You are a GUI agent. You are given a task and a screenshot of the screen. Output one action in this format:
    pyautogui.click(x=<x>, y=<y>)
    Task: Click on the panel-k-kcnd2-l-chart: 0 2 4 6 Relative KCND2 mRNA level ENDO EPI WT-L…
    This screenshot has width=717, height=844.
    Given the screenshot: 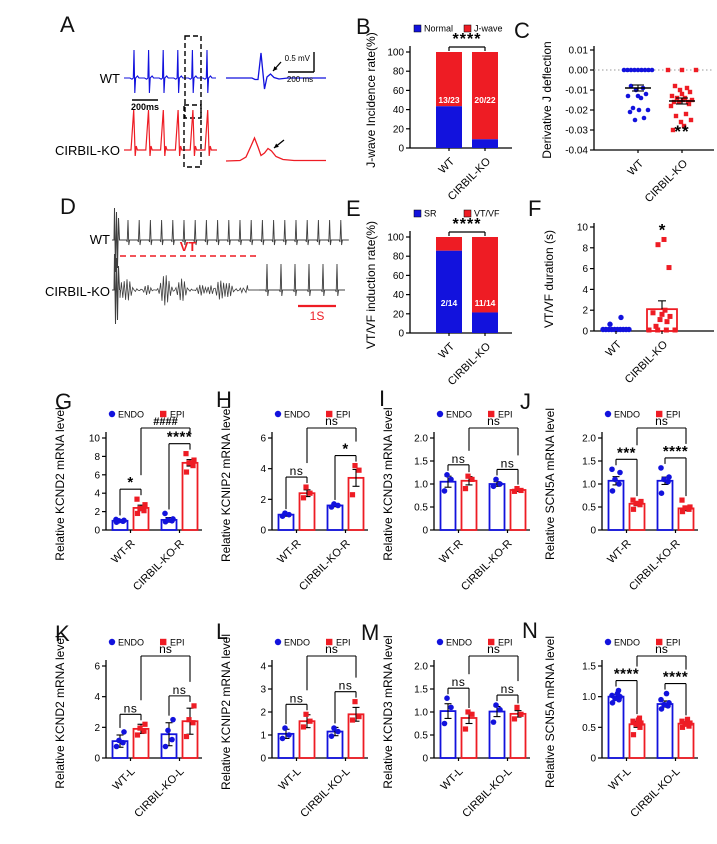 What is the action you would take?
    pyautogui.click(x=127, y=727)
    